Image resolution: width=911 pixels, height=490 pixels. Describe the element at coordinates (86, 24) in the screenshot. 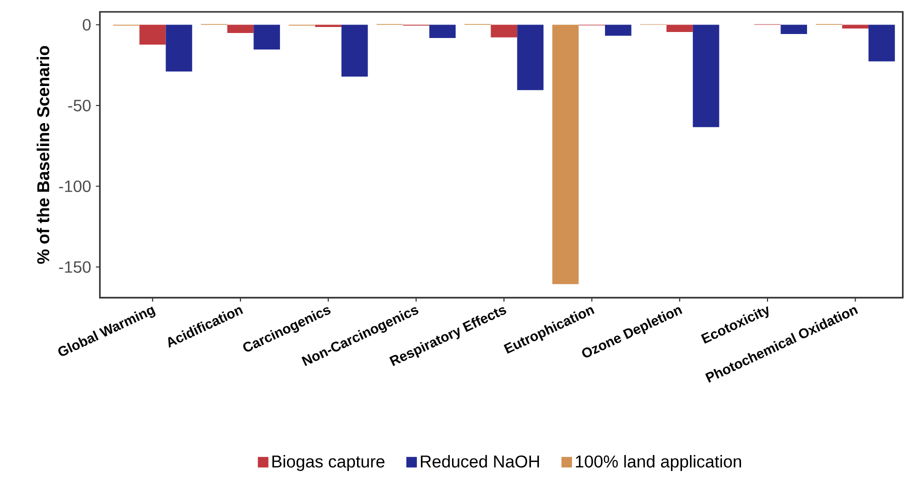

I see `y-tick-label: 0` at that location.